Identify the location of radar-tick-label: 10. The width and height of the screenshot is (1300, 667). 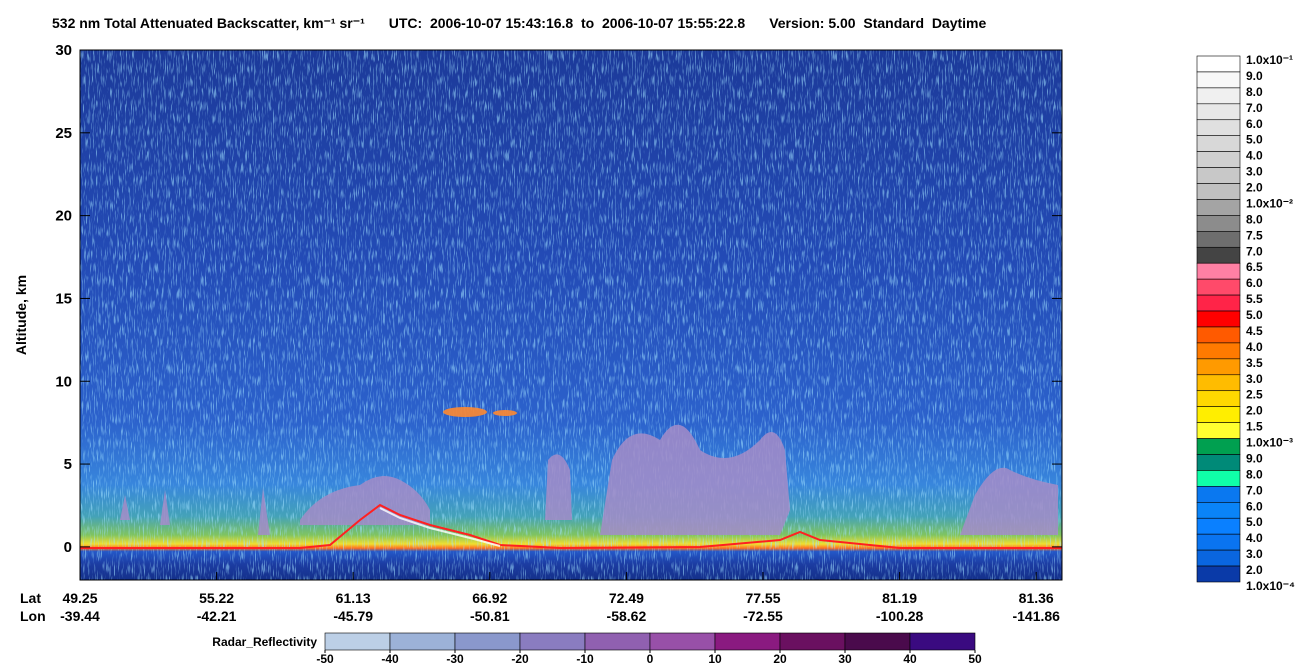
(715, 659).